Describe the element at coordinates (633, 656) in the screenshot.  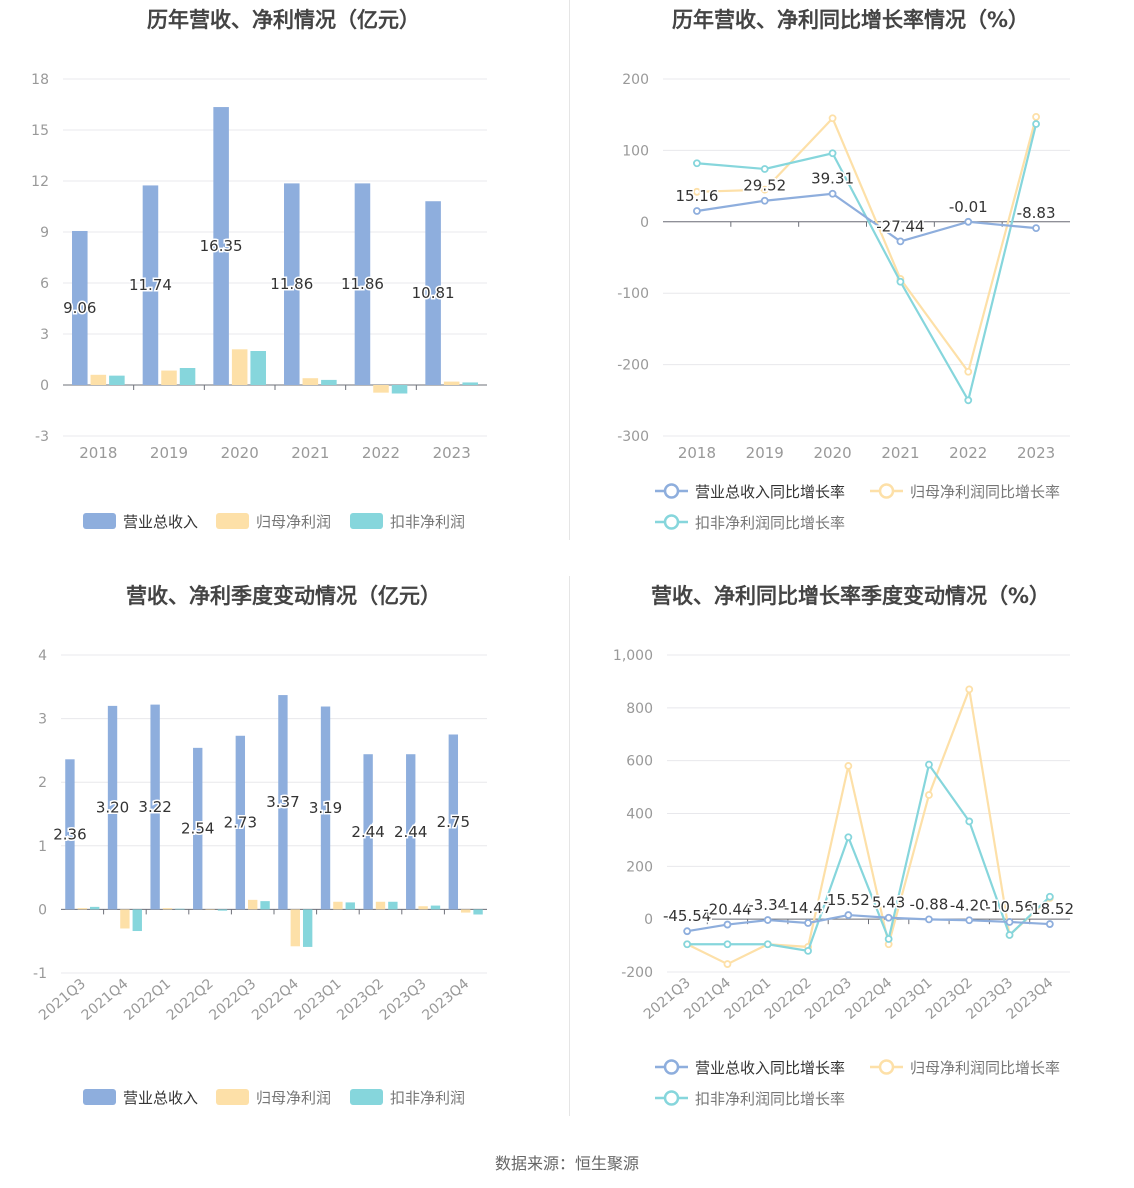
I see `y-tick-label: 1,000` at that location.